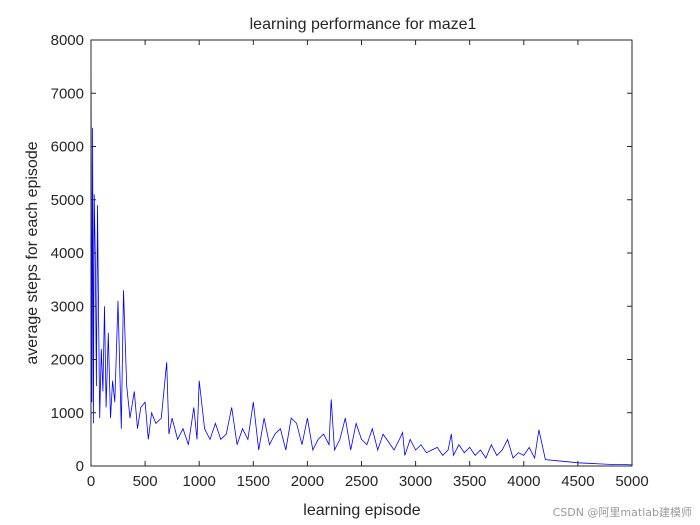  I want to click on x-tick-label: 3500, so click(469, 481).